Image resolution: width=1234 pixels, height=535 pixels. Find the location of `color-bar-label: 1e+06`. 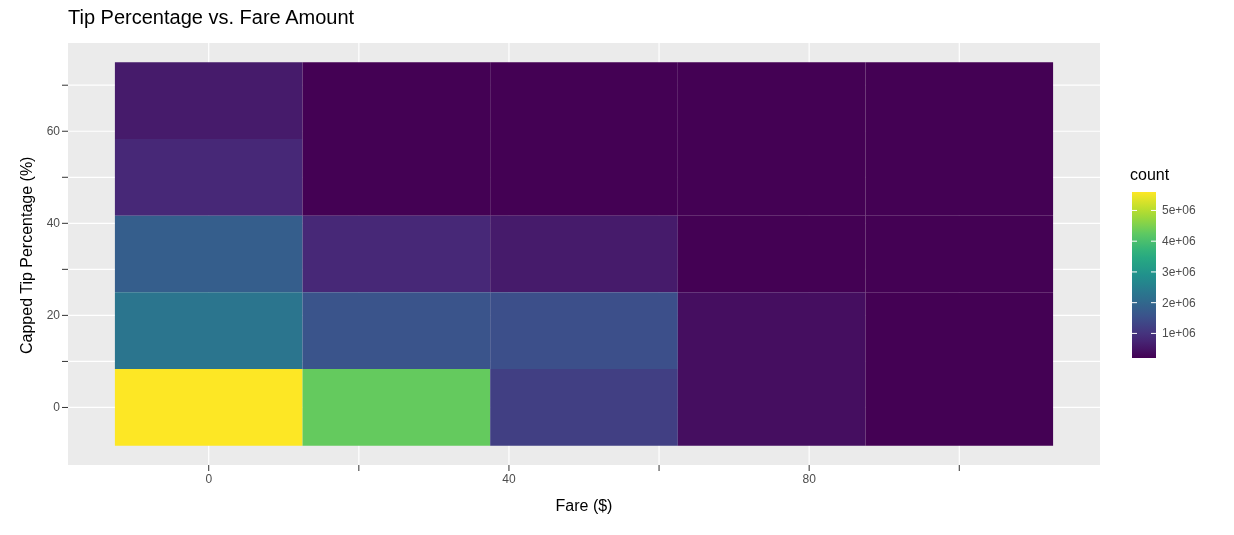

color-bar-label: 1e+06 is located at coordinates (1179, 333).